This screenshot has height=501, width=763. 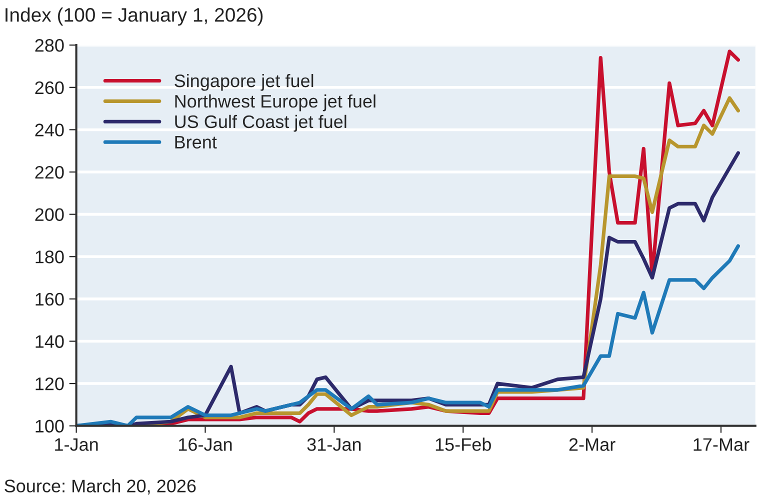 What do you see at coordinates (50, 383) in the screenshot?
I see `y-tick-label: 120` at bounding box center [50, 383].